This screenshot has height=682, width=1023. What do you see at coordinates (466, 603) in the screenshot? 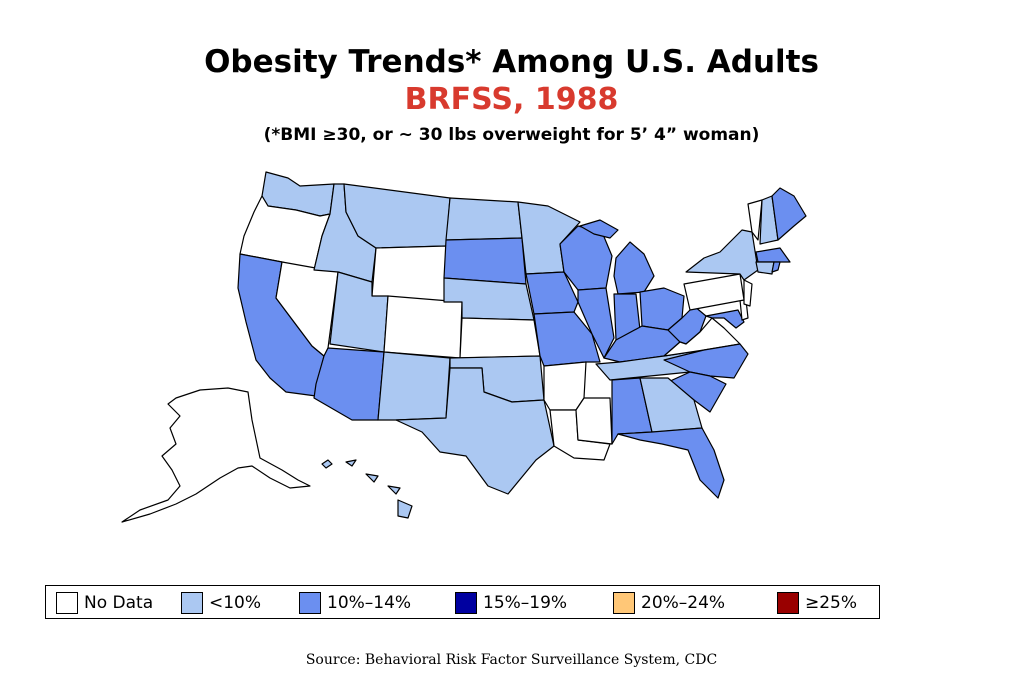
I see `legend-swatch-15to19` at bounding box center [466, 603].